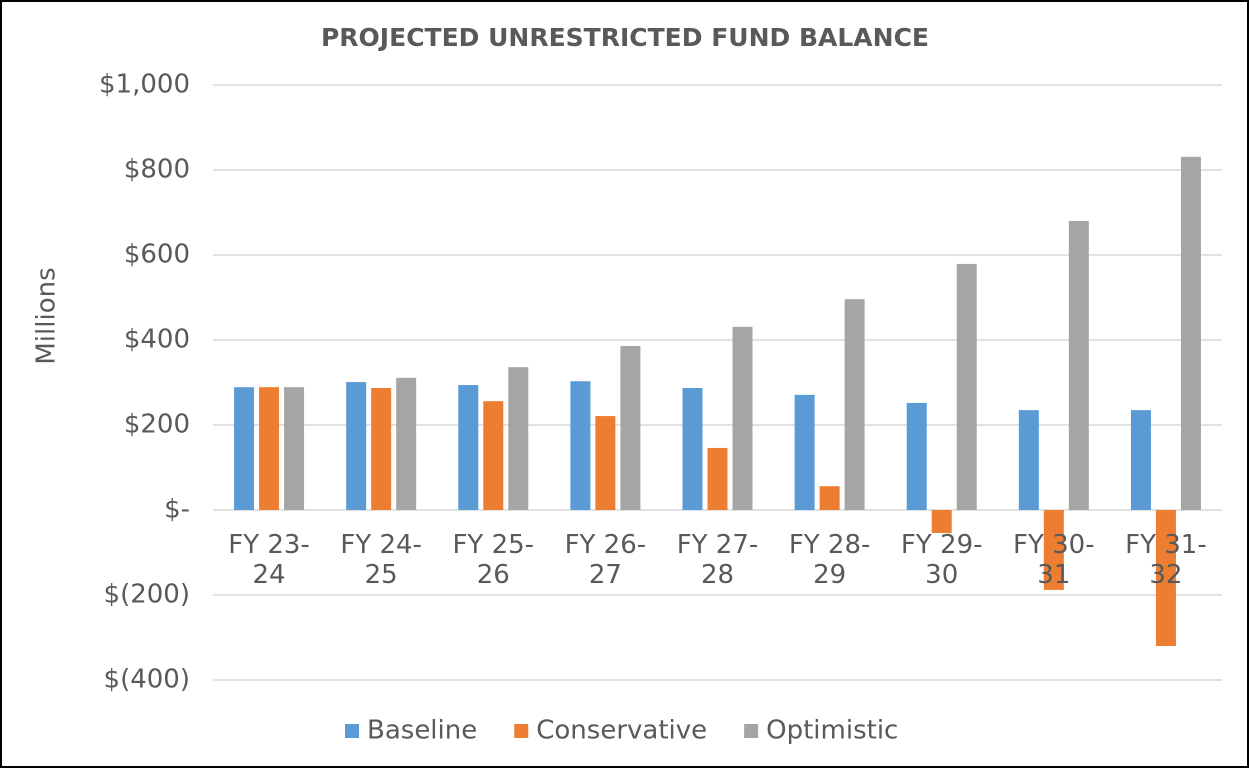  Describe the element at coordinates (621, 731) in the screenshot. I see `legend-label: Conservative` at that location.